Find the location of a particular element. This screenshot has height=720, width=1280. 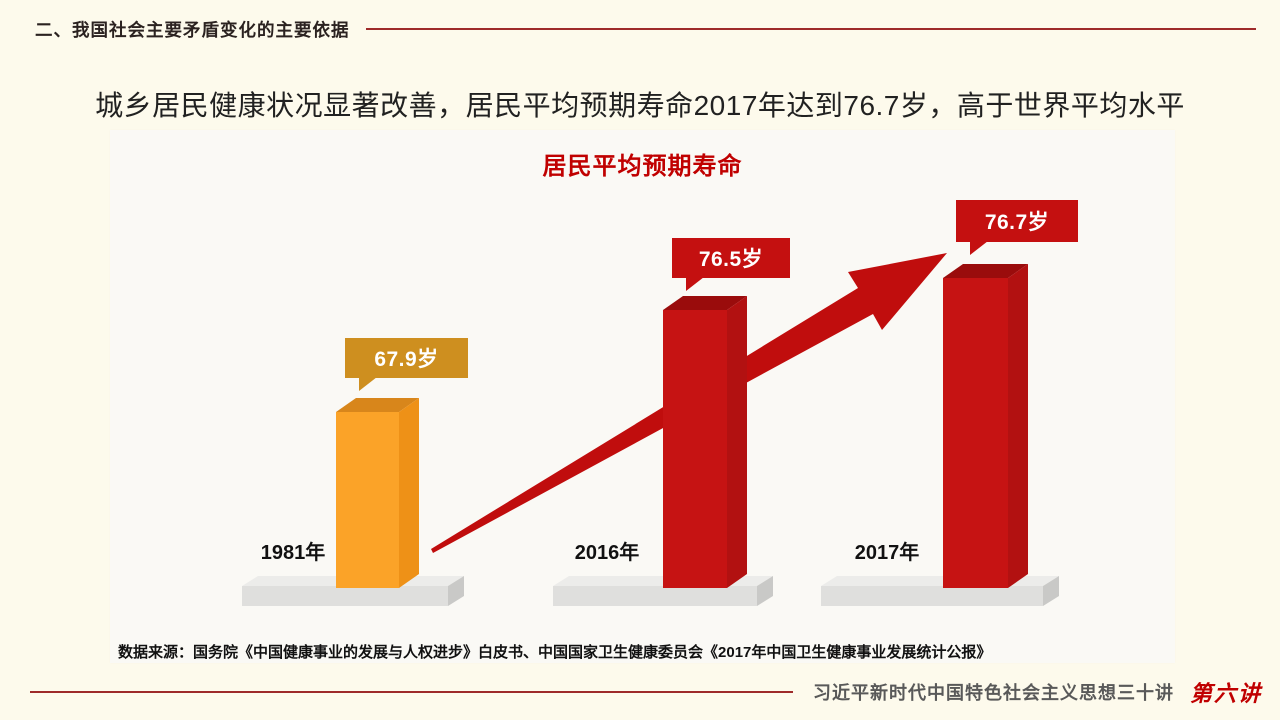

value-label-2017: 76.7岁 is located at coordinates (1017, 222).